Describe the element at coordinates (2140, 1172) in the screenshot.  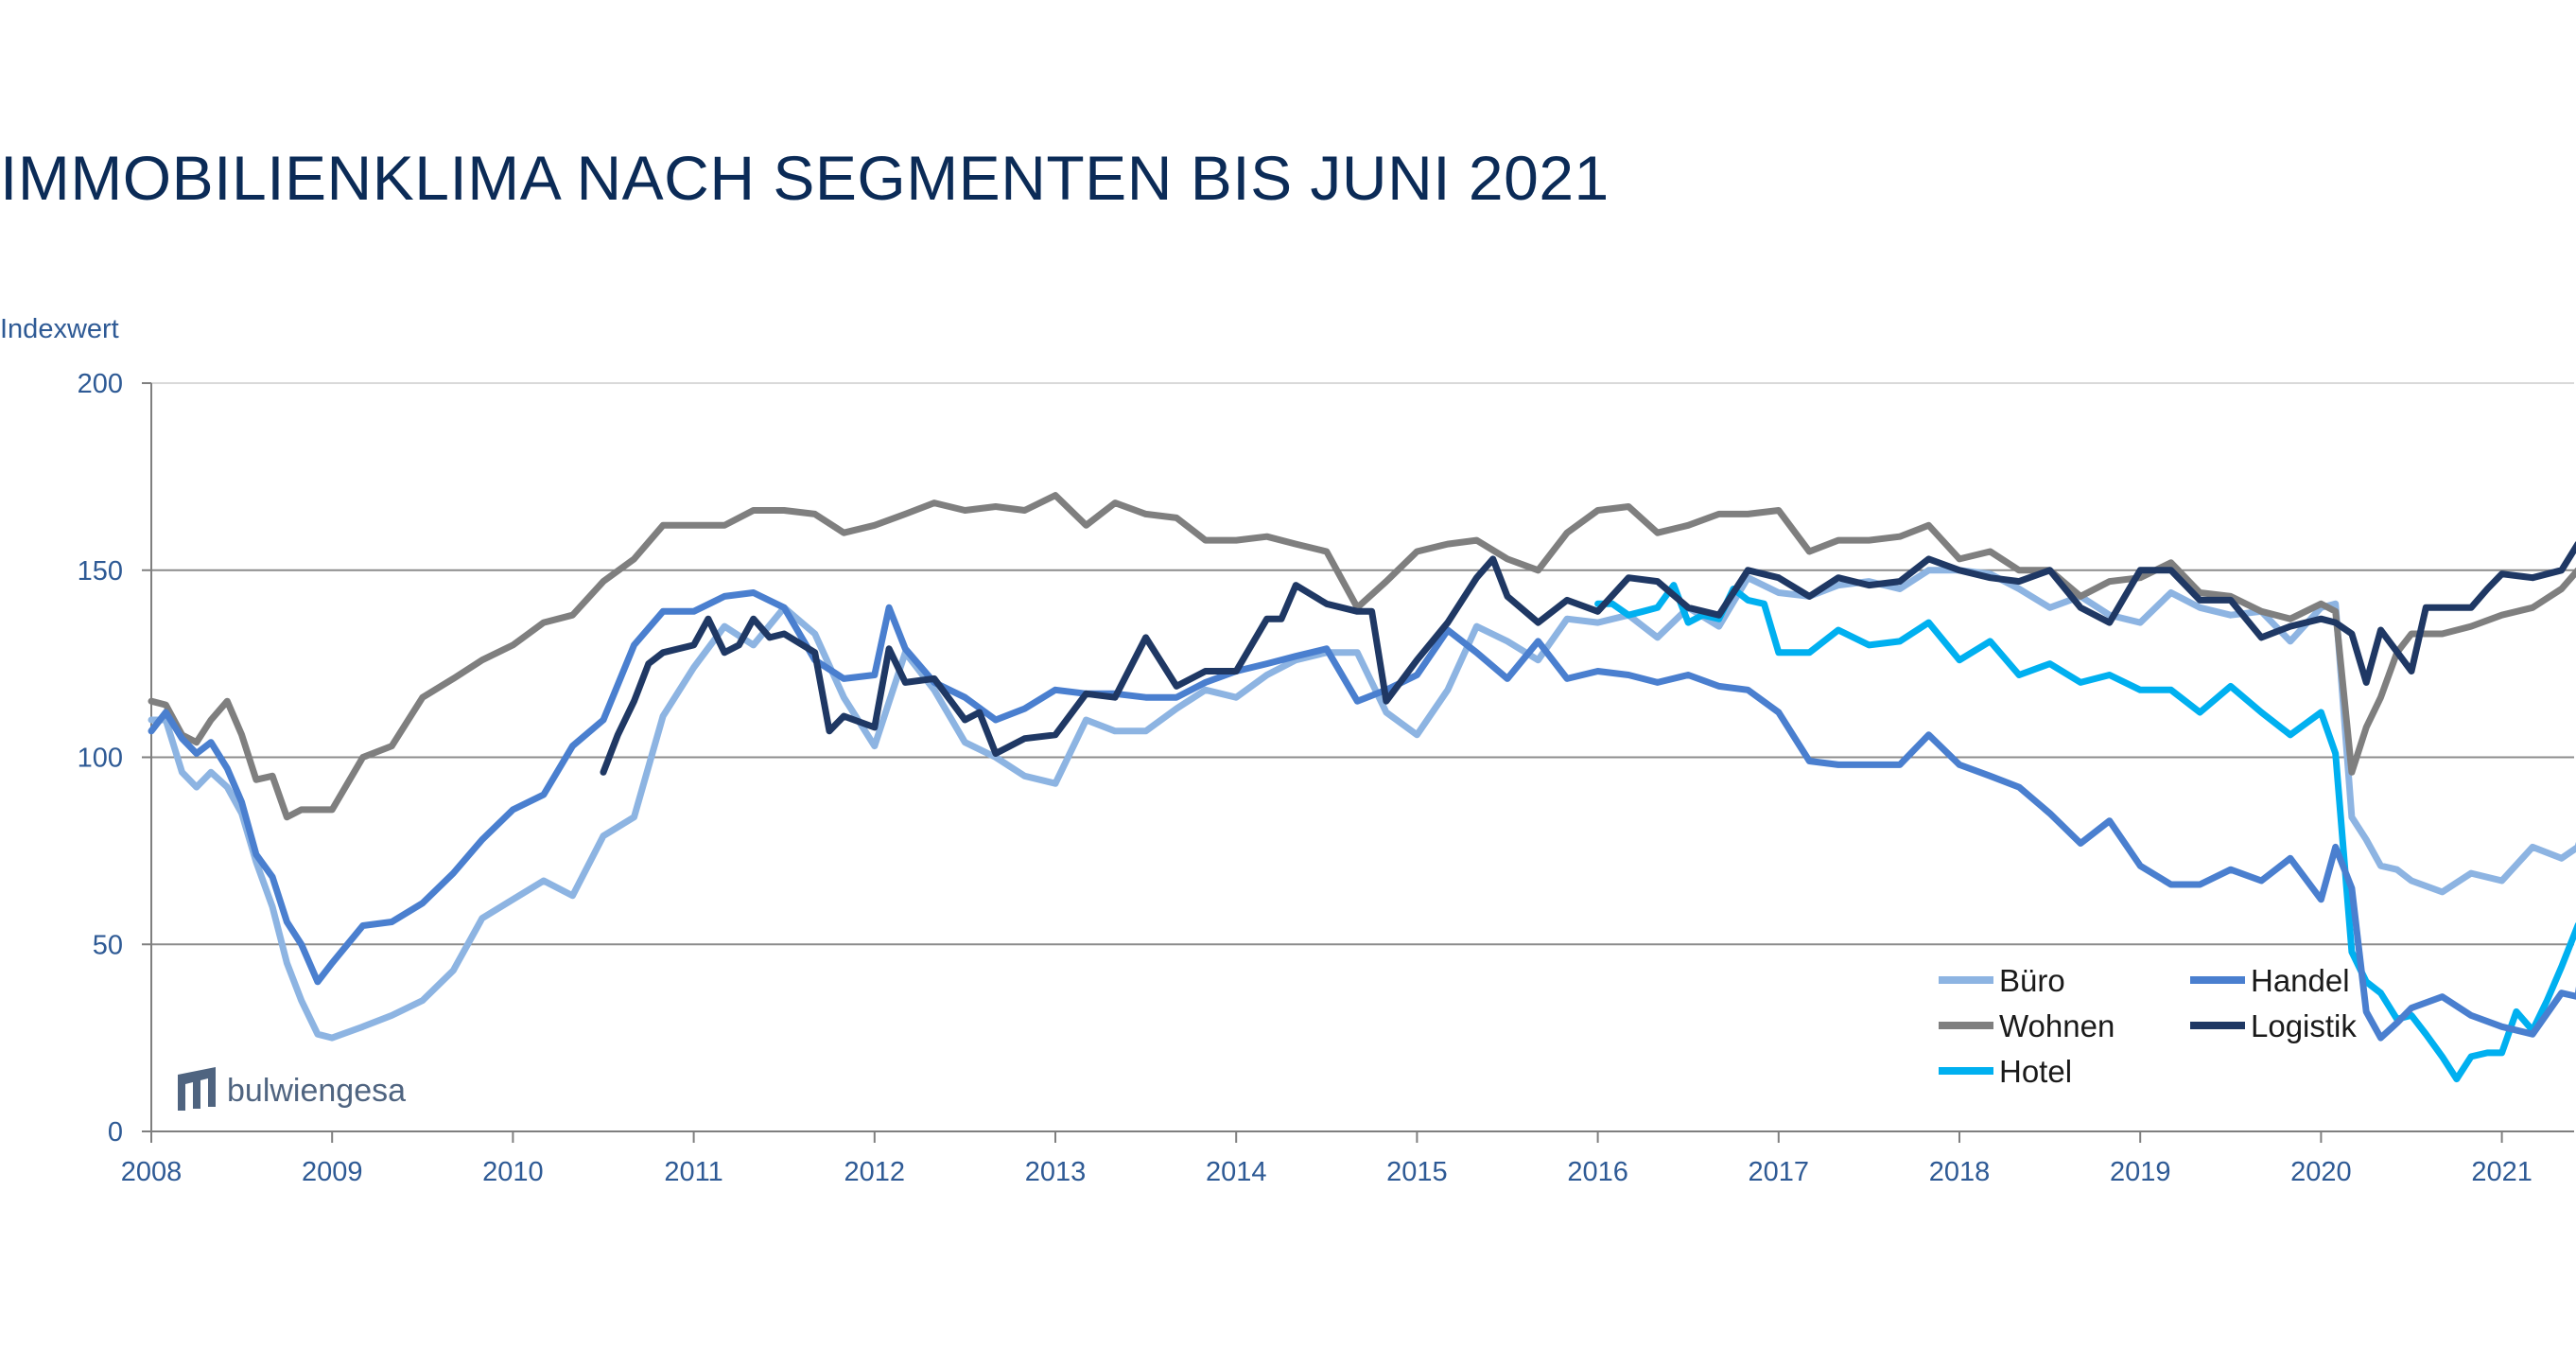
I see `x-tick-label: 2019` at that location.